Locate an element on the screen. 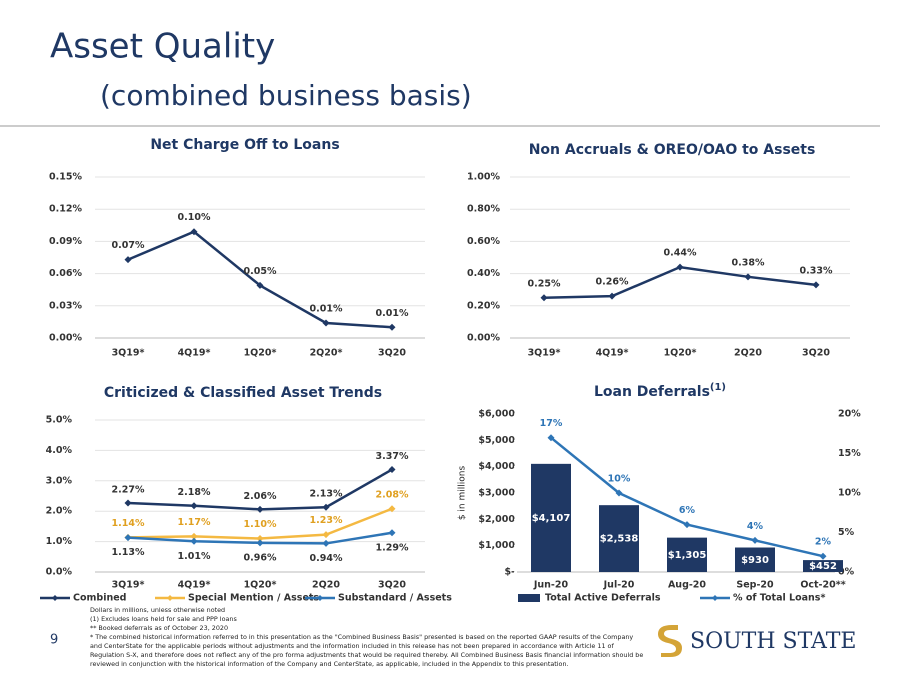  legend-label: Total Active Deferrals is located at coordinates (603, 598).